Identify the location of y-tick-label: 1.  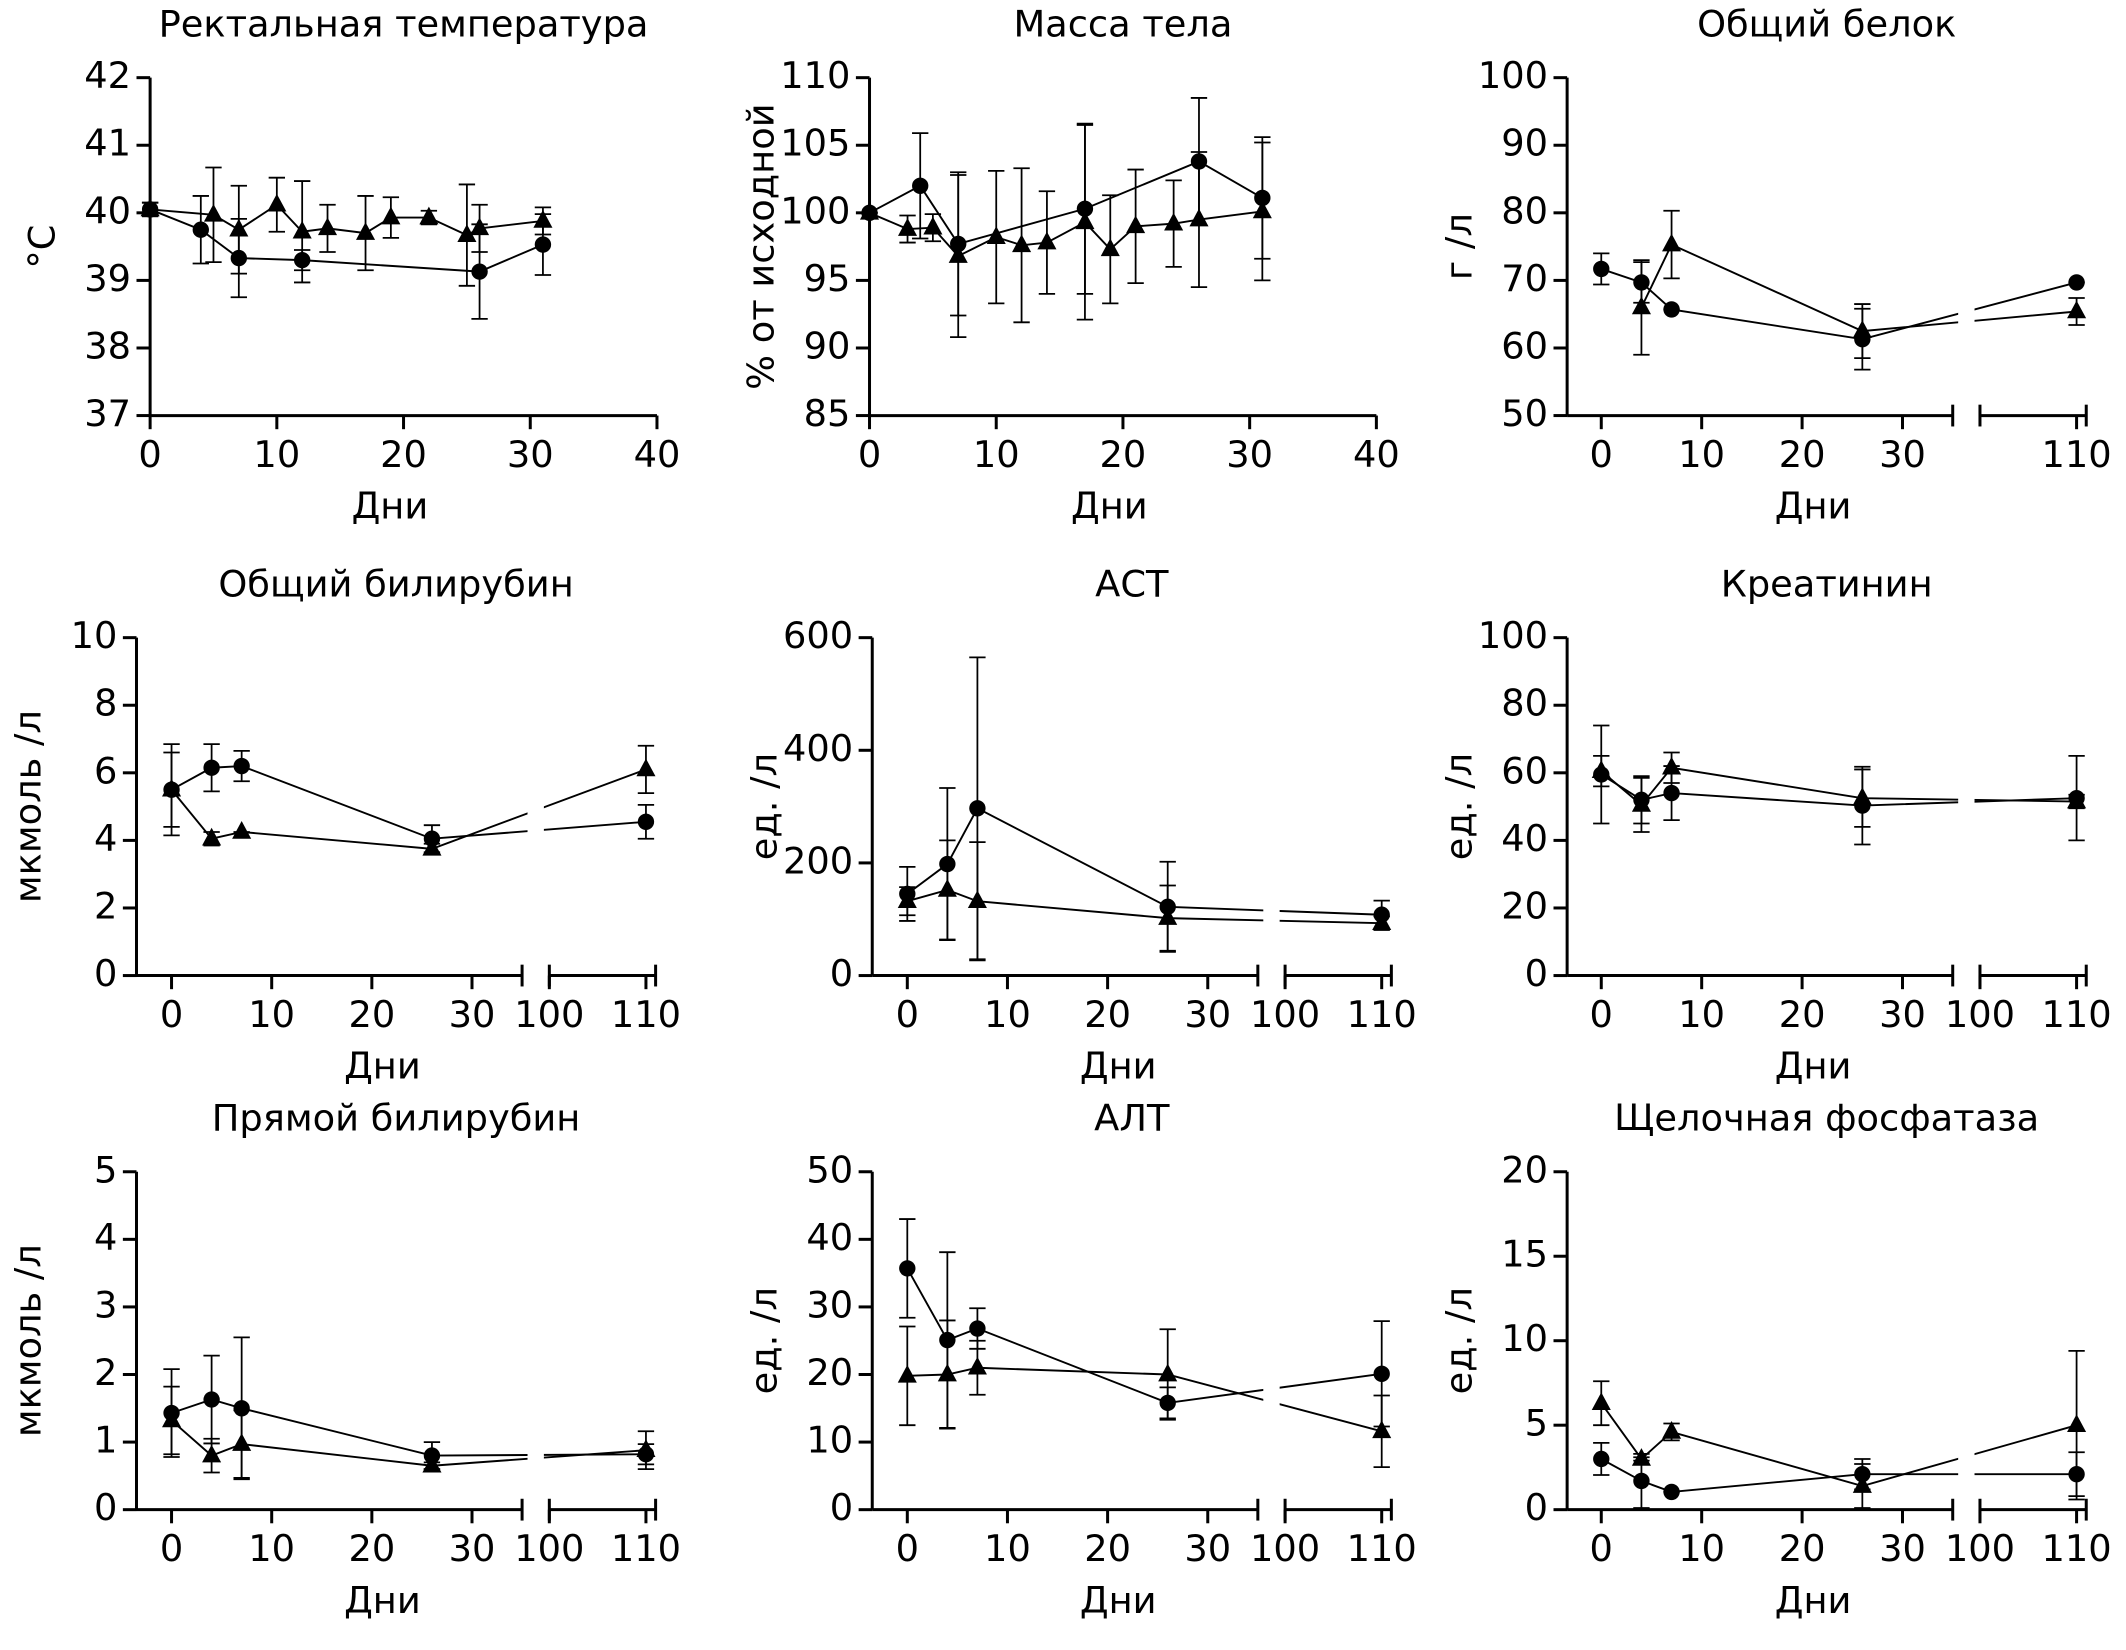
(105, 1440).